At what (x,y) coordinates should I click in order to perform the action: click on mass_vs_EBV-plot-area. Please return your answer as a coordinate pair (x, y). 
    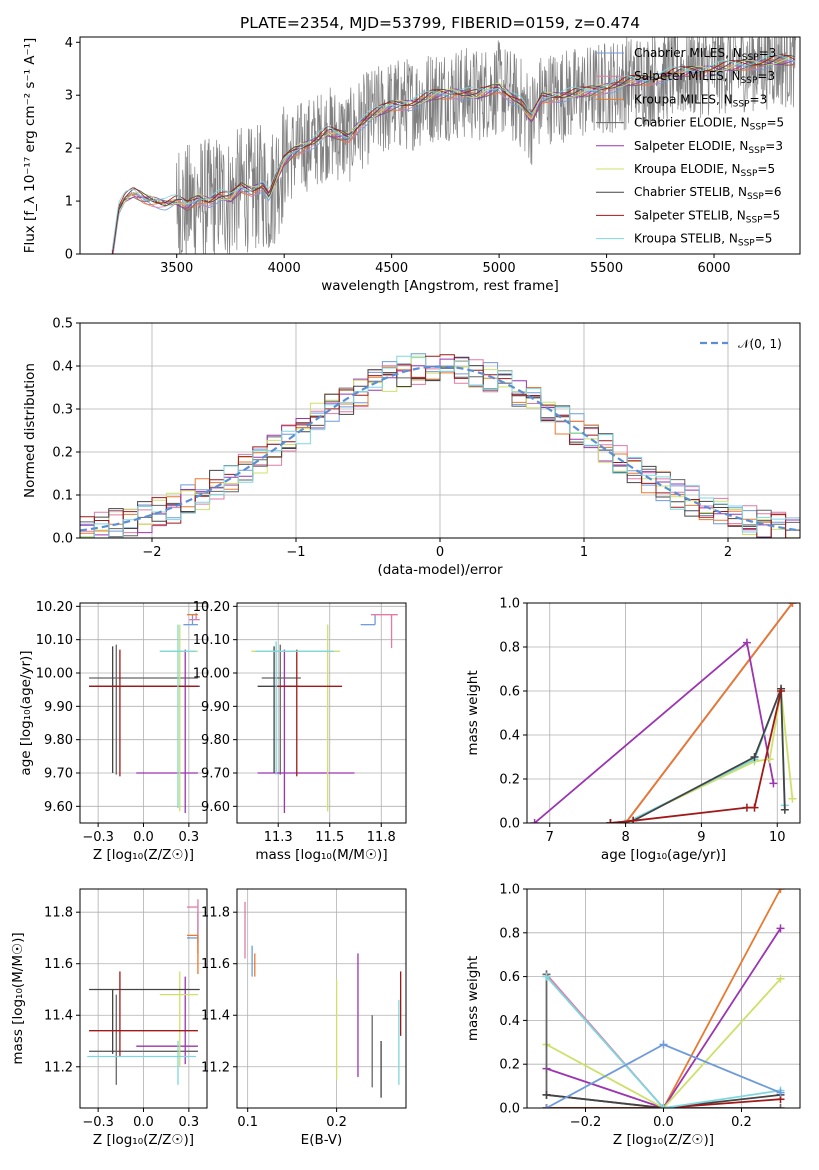
    Looking at the image, I should click on (323, 999).